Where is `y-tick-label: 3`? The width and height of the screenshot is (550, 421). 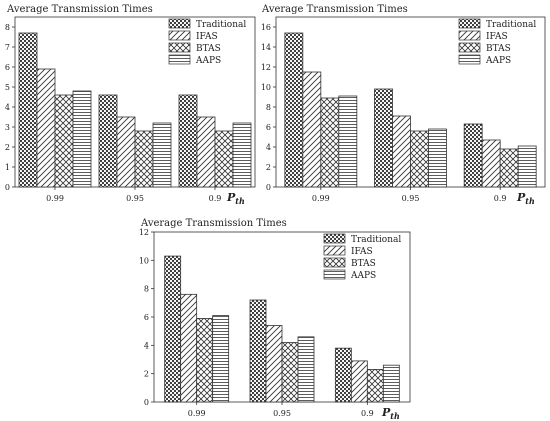
y-tick-label: 3 is located at coordinates (7, 127).